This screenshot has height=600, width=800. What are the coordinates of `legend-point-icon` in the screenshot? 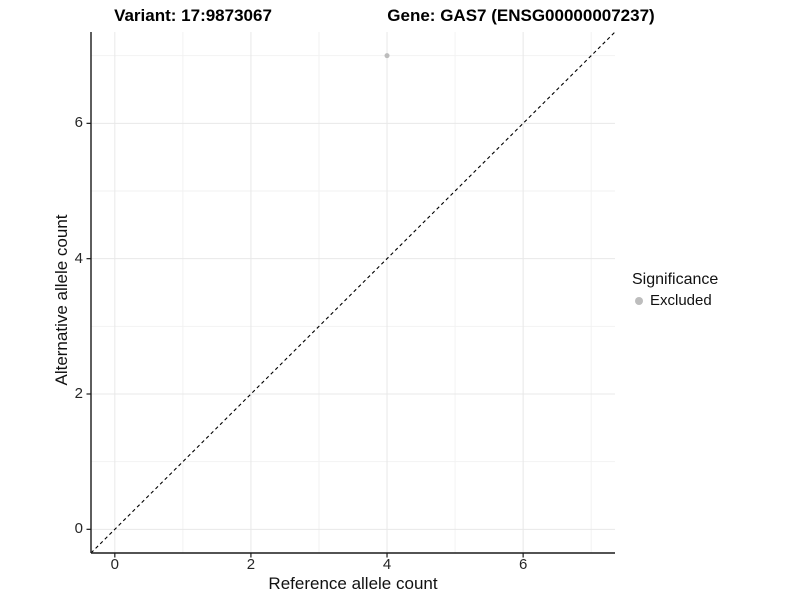 It's located at (639, 301).